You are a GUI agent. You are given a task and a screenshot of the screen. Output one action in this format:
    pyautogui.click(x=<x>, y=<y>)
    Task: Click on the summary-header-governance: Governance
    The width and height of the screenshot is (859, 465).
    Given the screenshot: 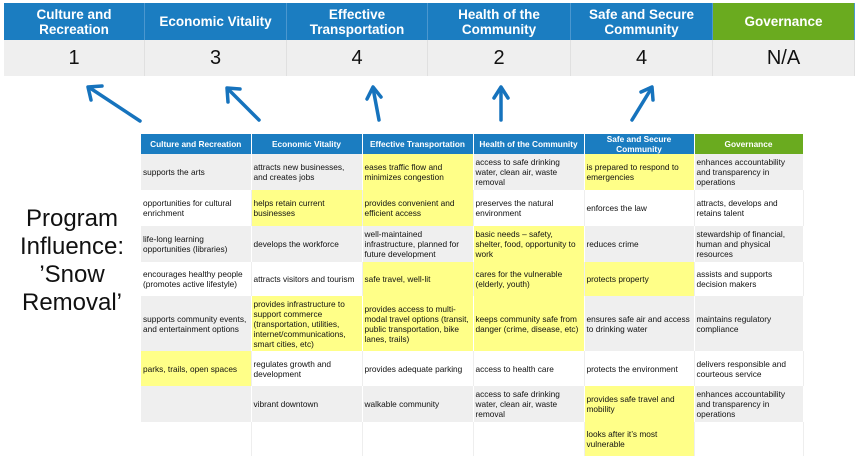 What is the action you would take?
    pyautogui.click(x=784, y=21)
    